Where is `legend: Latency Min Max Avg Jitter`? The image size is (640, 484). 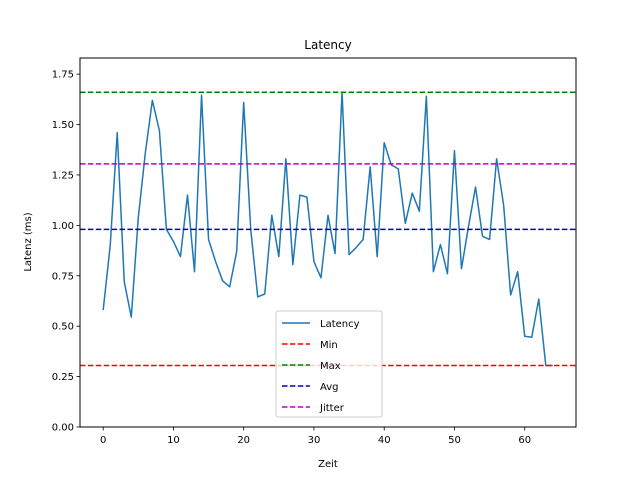
legend: Latency Min Max Avg Jitter is located at coordinates (329, 364).